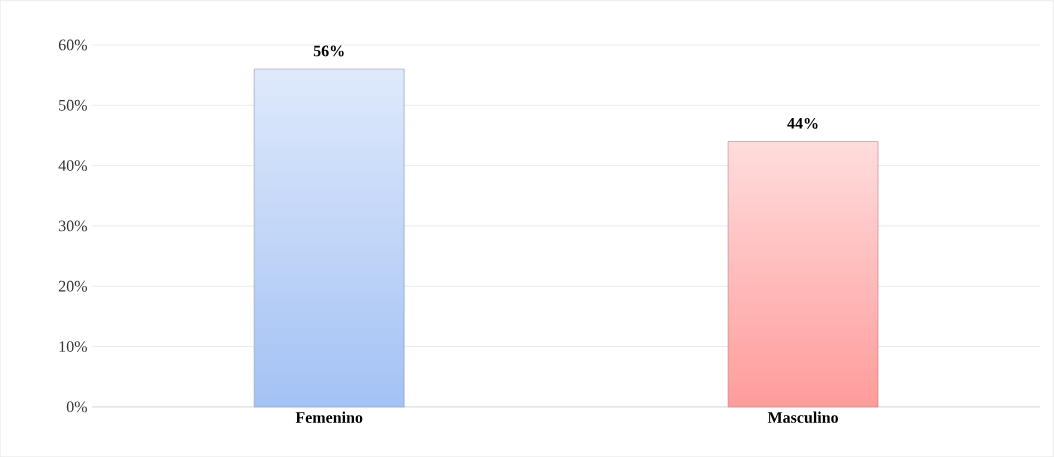 Image resolution: width=1054 pixels, height=457 pixels. Describe the element at coordinates (802, 123) in the screenshot. I see `data-label: 44%` at that location.